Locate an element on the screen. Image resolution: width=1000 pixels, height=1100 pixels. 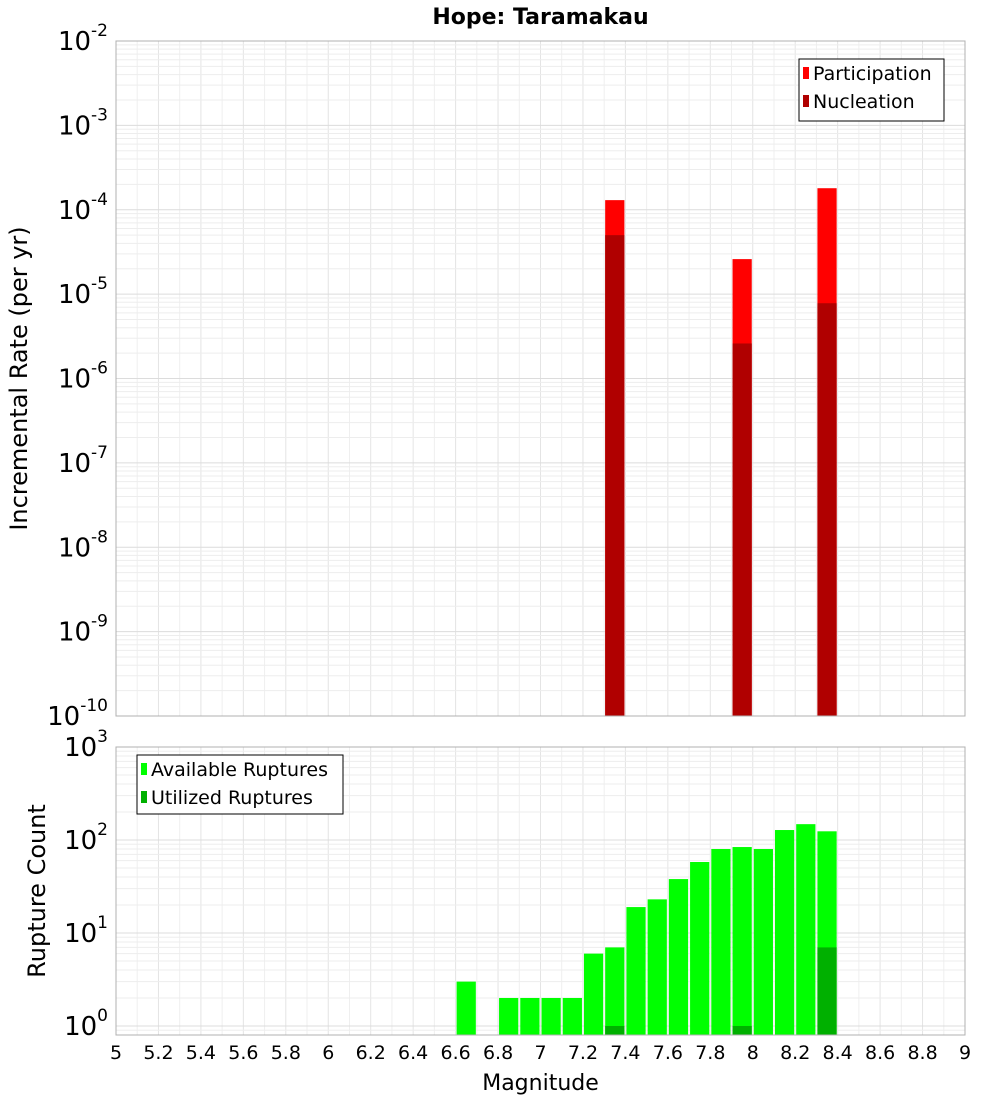
y-tick-label: 10¹ is located at coordinates (86, 931).